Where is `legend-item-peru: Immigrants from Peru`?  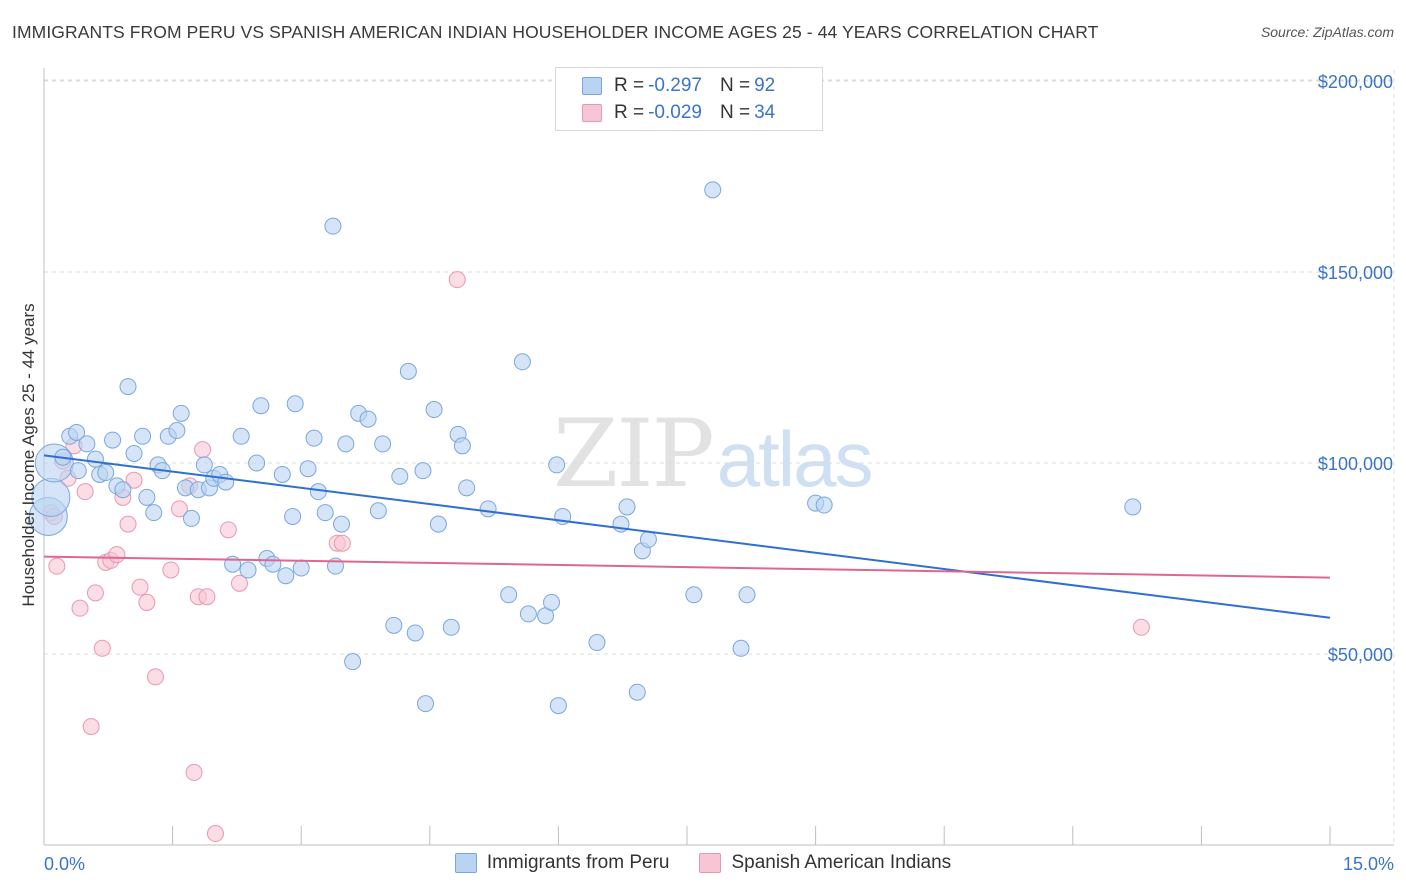
legend-item-peru: Immigrants from Peru is located at coordinates (562, 863).